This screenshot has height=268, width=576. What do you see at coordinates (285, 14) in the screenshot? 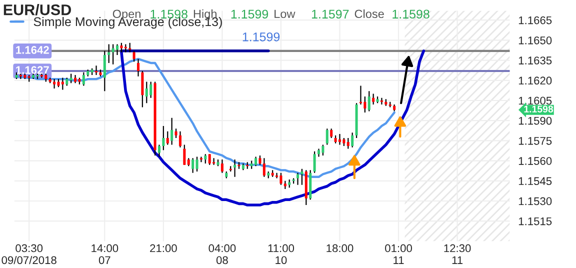
I see `annotation: Low` at bounding box center [285, 14].